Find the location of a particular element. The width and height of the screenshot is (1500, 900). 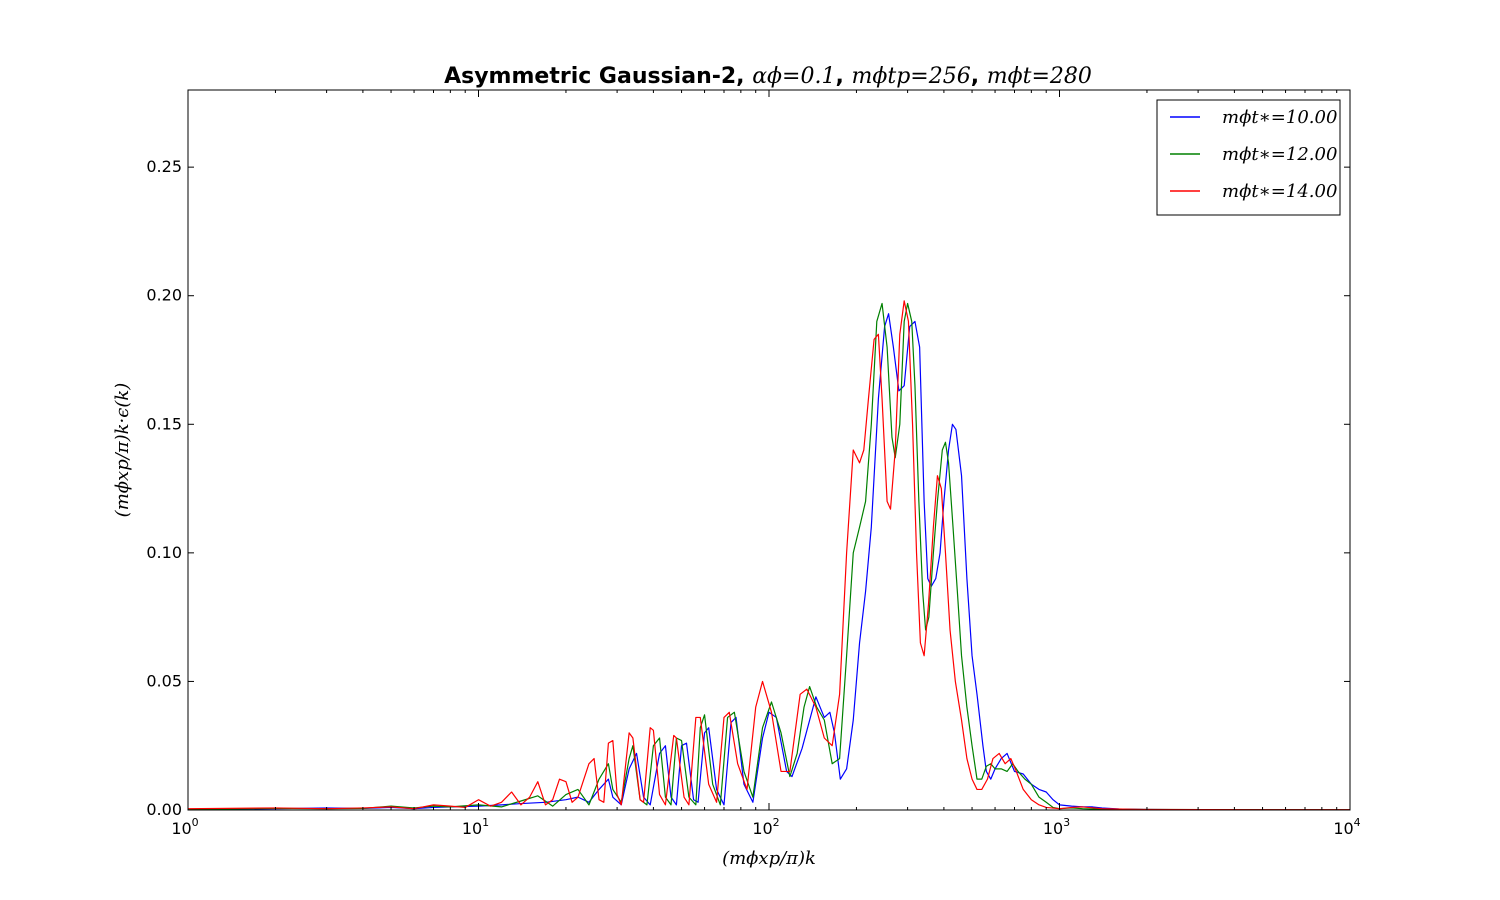

title-prefix: Asymmetric Gaussian-2, is located at coordinates (598, 76).